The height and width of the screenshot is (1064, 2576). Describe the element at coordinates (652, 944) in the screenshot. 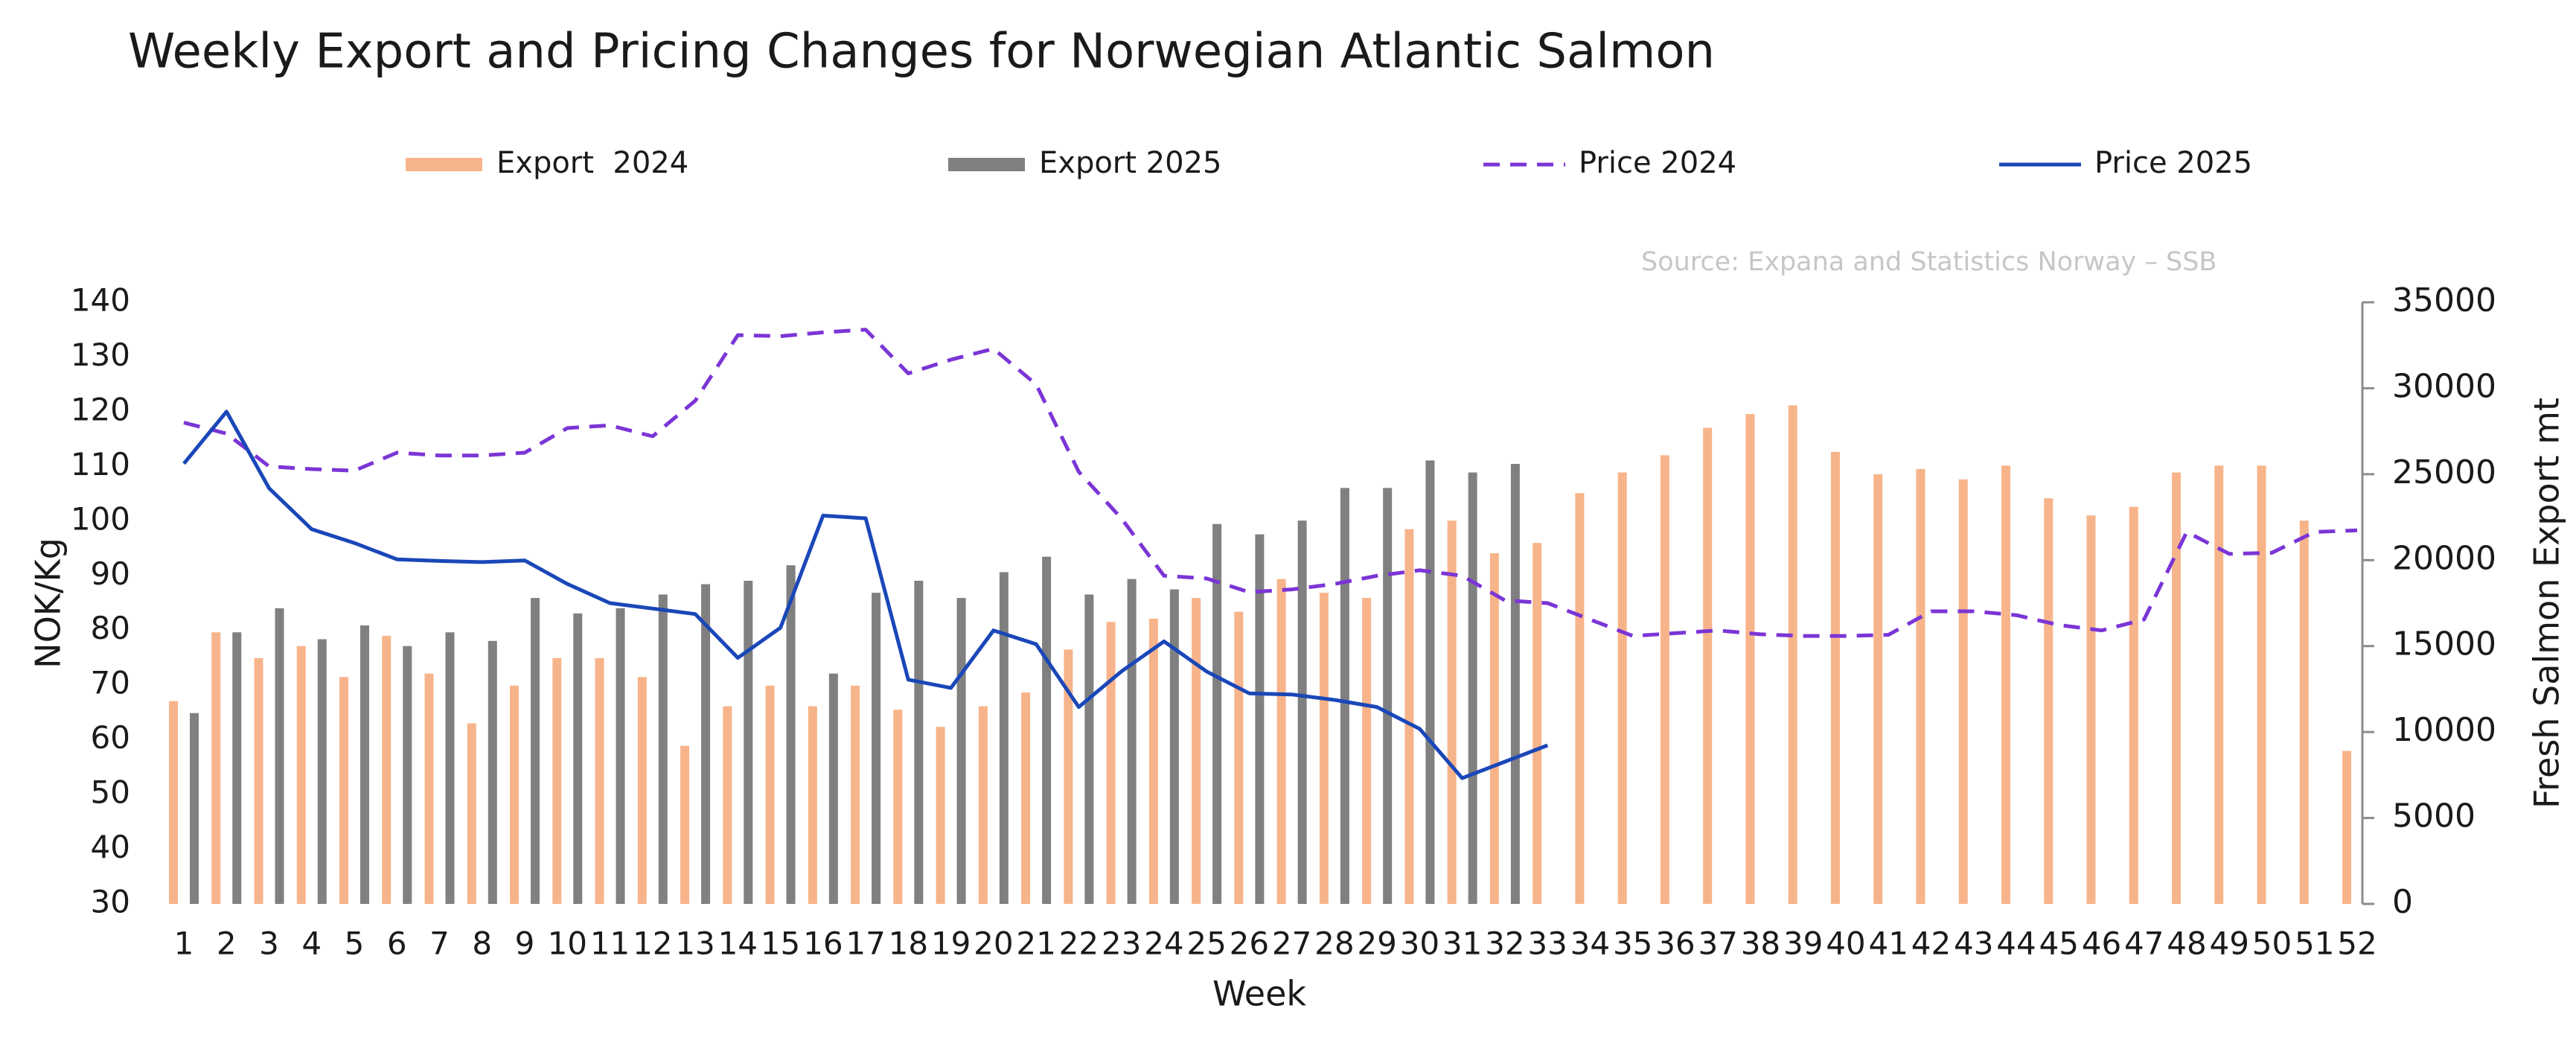

I see `x-tick-label: 12` at that location.